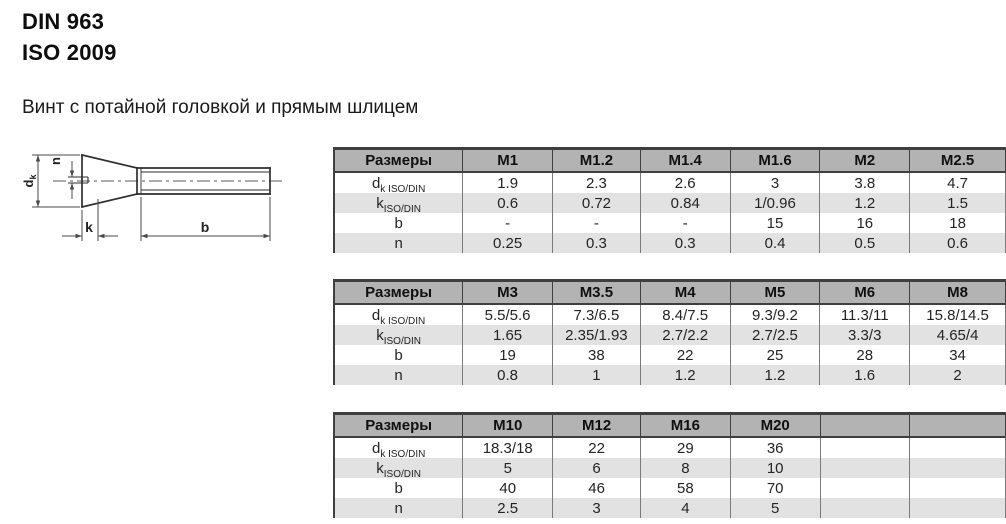 The width and height of the screenshot is (1006, 524). What do you see at coordinates (669, 375) in the screenshot?
I see `table-row: n 0.8 1 1.2 1.2 1.6 2` at bounding box center [669, 375].